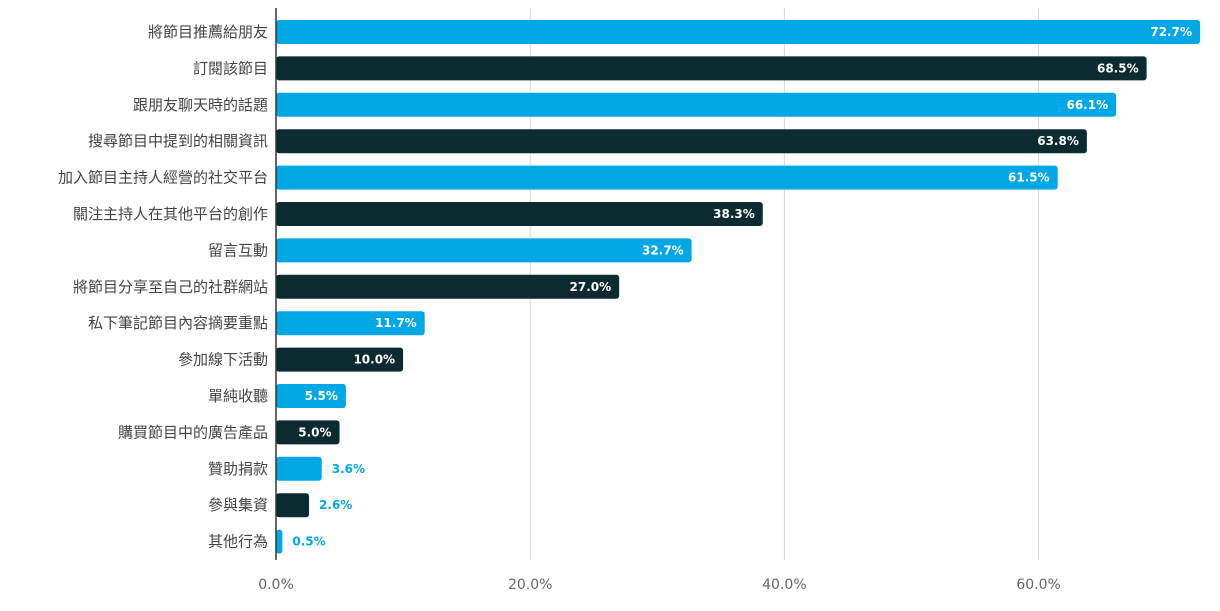 This screenshot has height=611, width=1220. I want to click on category-label: 留言互動, so click(238, 250).